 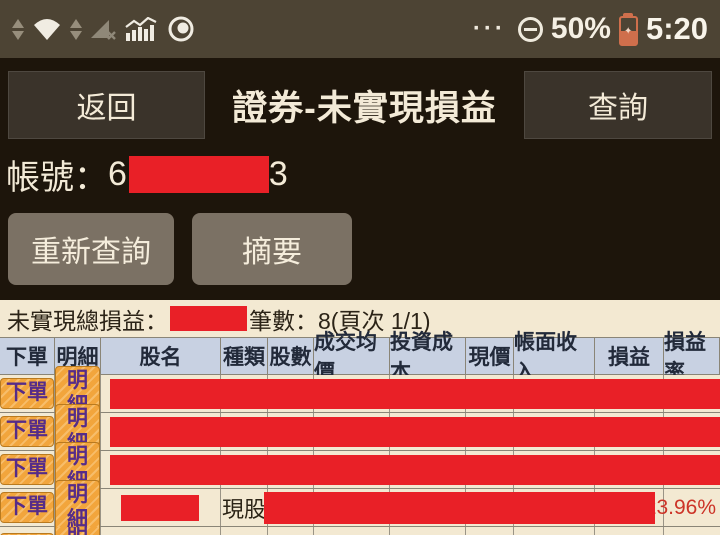 I want to click on total-pl-label: 未實現總損益：, so click(x=87, y=320).